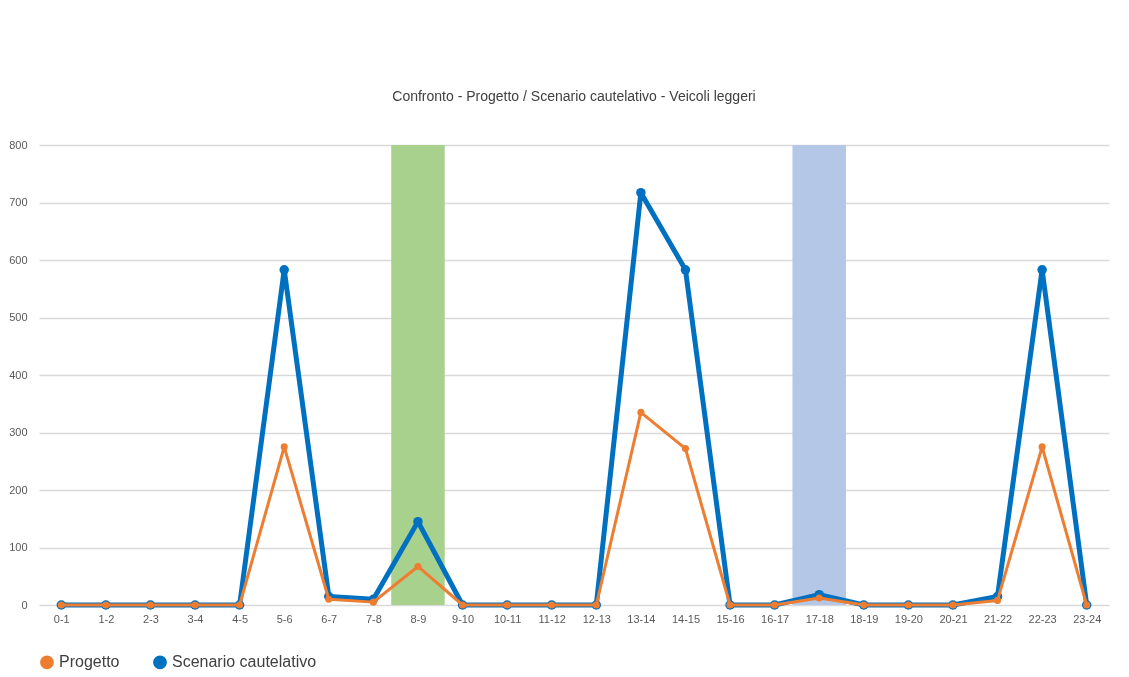  Describe the element at coordinates (89, 662) in the screenshot. I see `legend-label: Progetto` at that location.